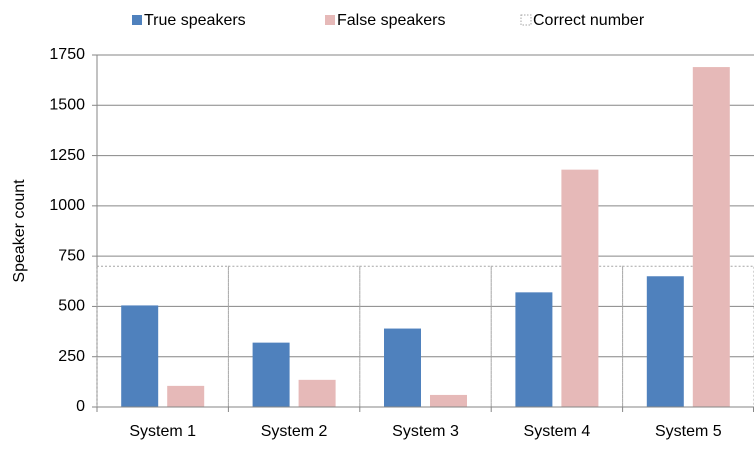 The width and height of the screenshot is (754, 450). I want to click on legend-label: False speakers, so click(391, 20).